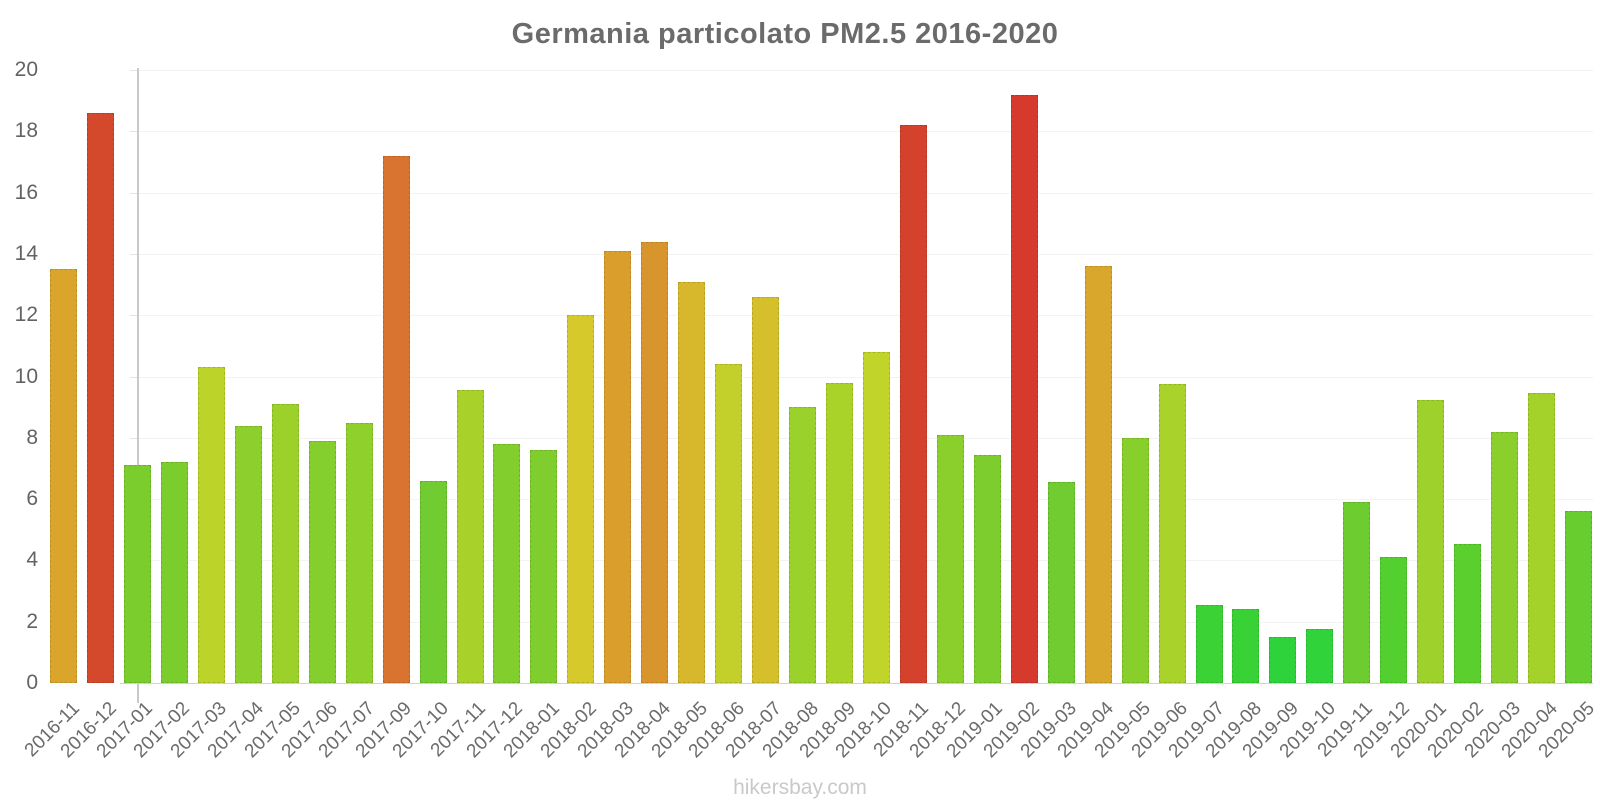 The height and width of the screenshot is (800, 1600). I want to click on x-axis-baseline, so click(856, 683).